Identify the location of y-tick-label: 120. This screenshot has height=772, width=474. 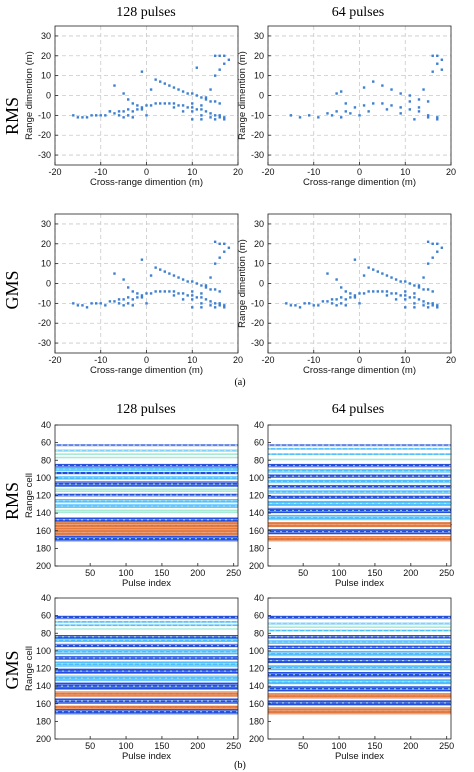
(43, 496).